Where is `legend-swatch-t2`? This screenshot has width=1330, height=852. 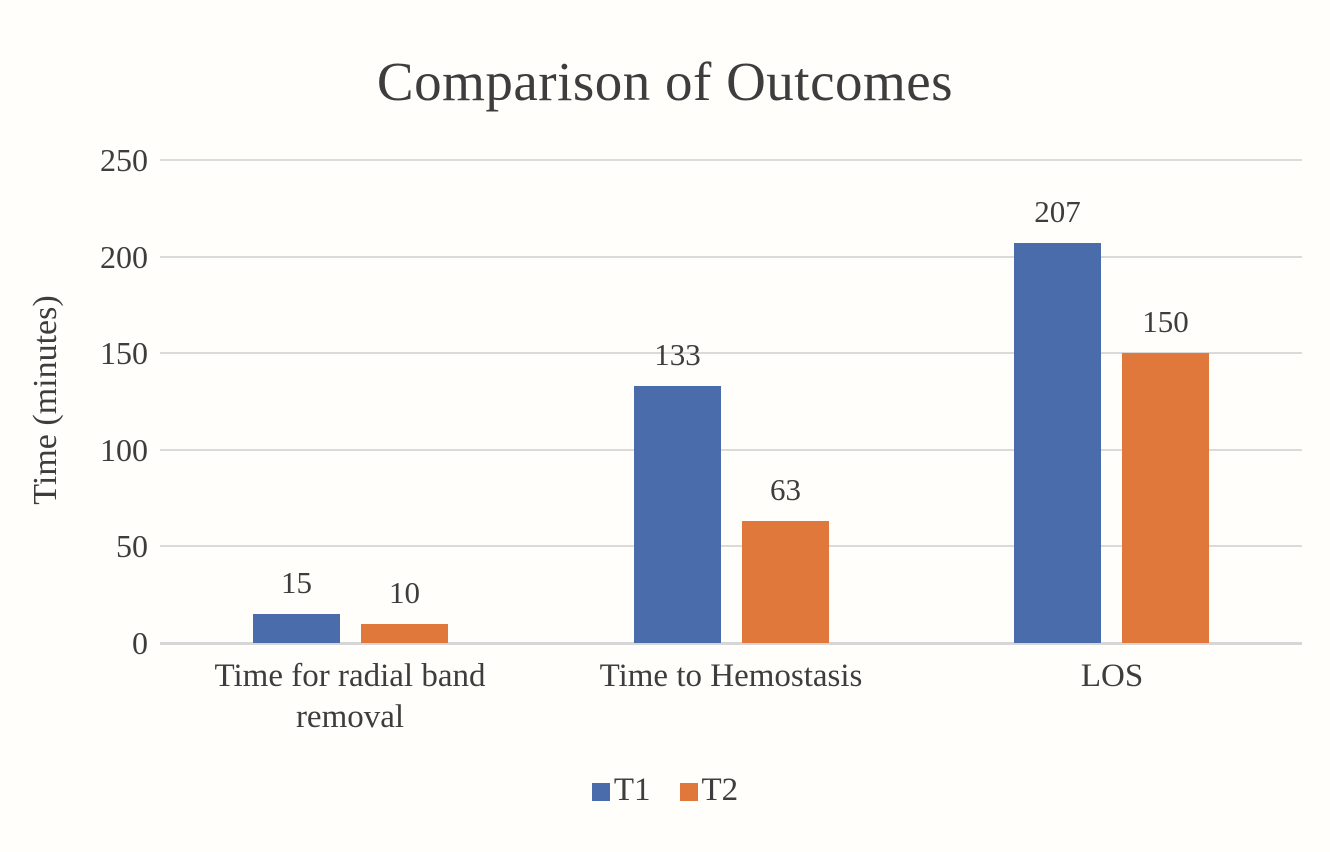 legend-swatch-t2 is located at coordinates (688, 792).